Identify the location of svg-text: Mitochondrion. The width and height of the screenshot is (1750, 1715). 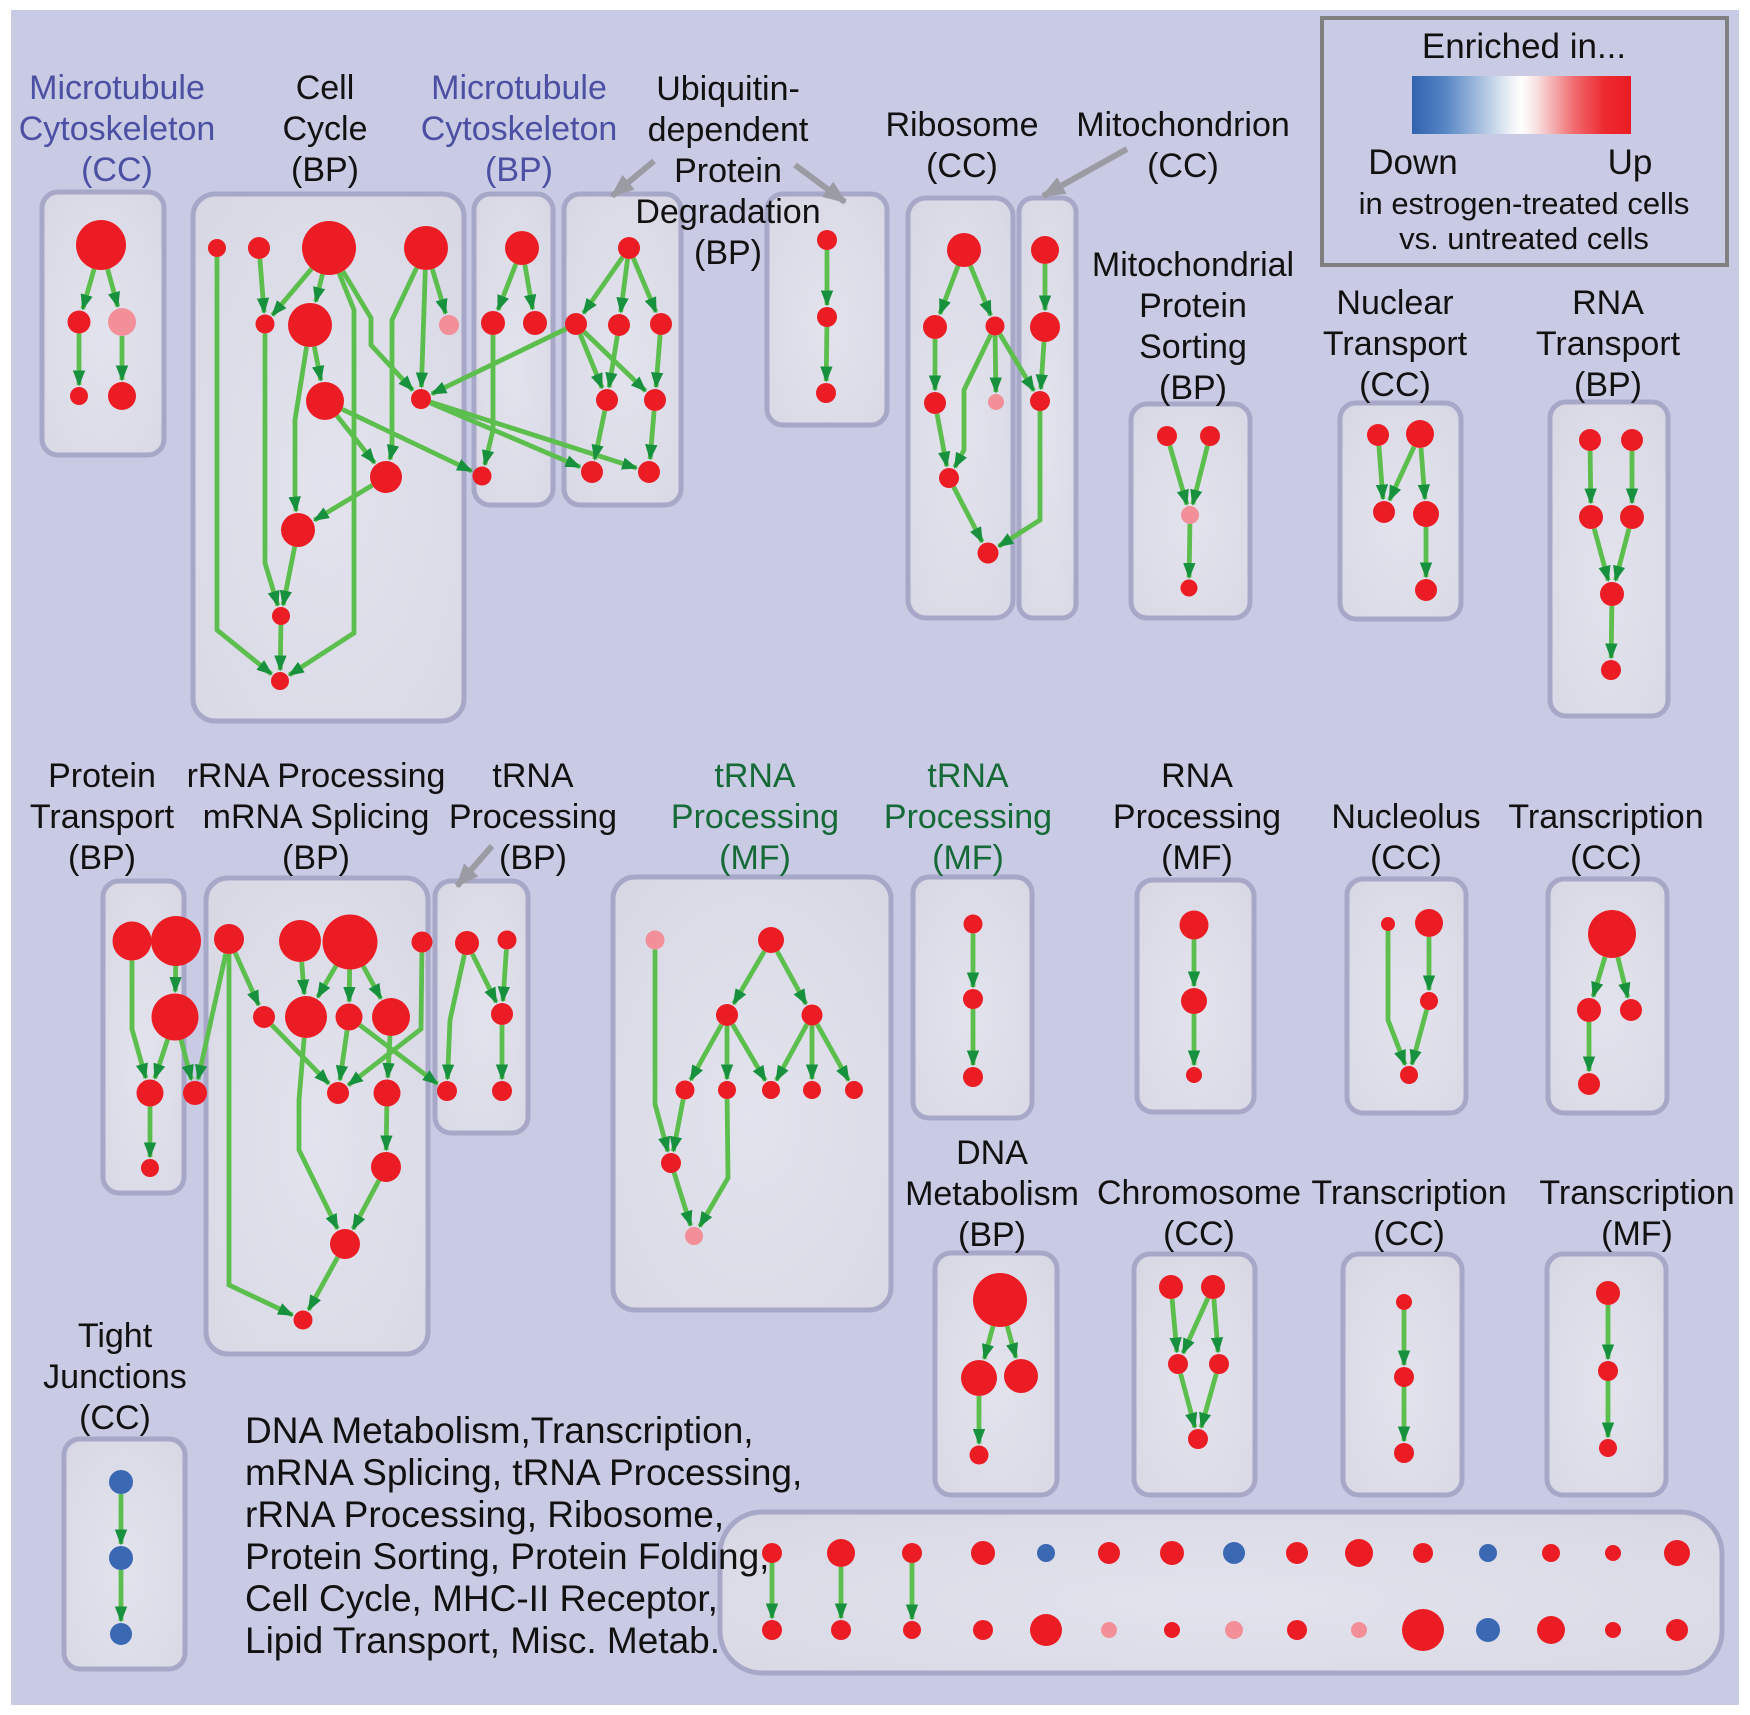
(1183, 125).